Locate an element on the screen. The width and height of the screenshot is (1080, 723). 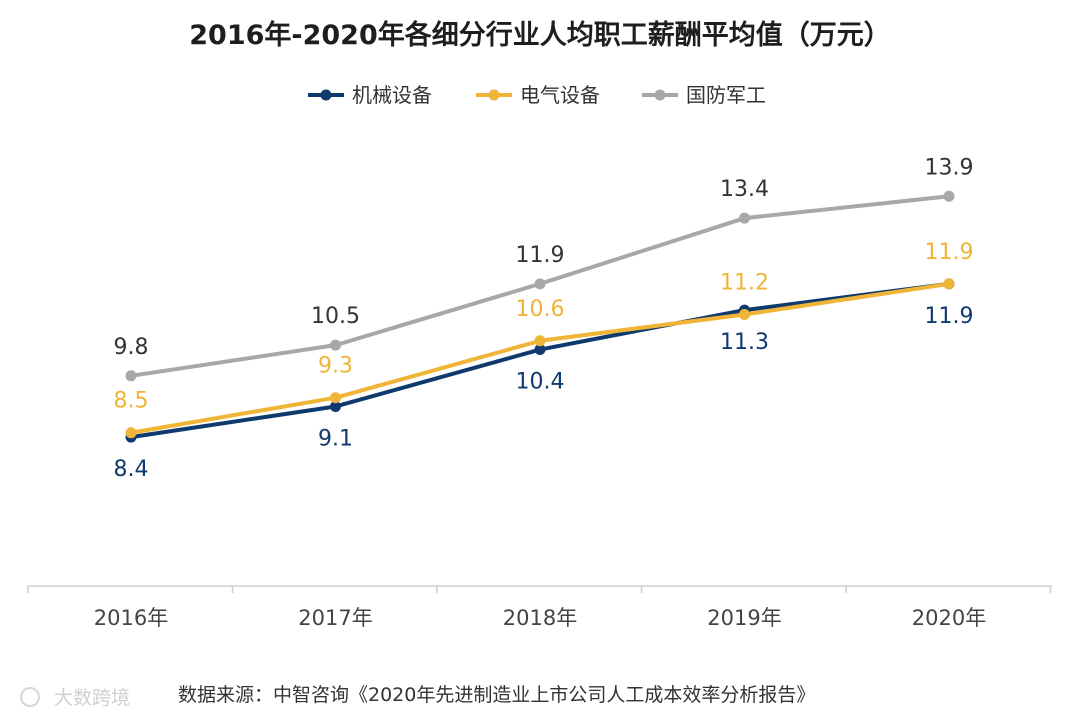
watermark: 大数跨境 is located at coordinates (75, 698).